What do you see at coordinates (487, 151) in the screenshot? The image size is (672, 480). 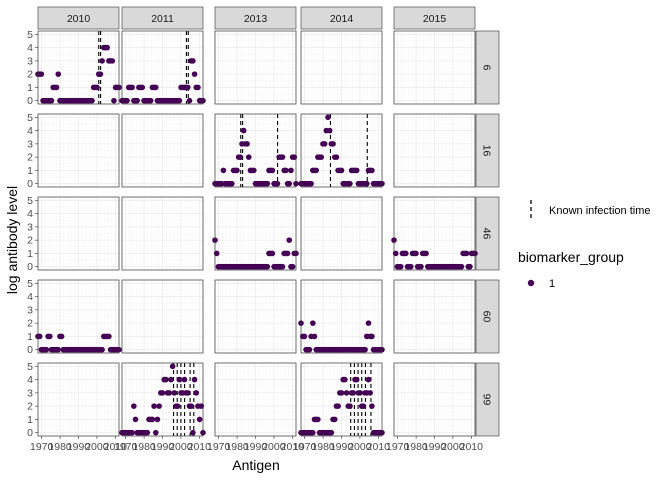 I see `facet-strip-label-individual: 16` at bounding box center [487, 151].